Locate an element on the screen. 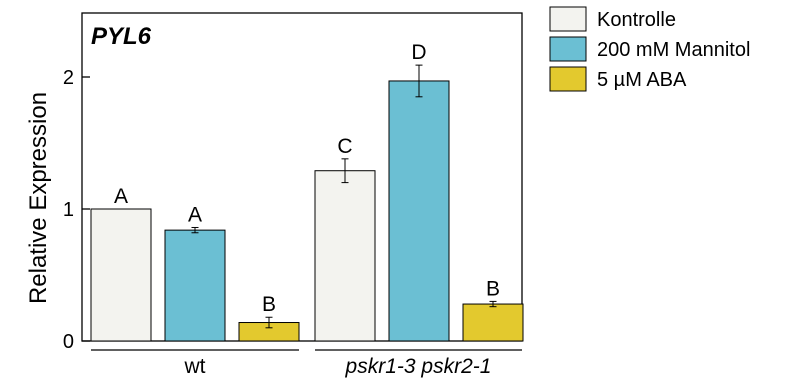 The image size is (803, 380). significance-letter: C is located at coordinates (344, 146).